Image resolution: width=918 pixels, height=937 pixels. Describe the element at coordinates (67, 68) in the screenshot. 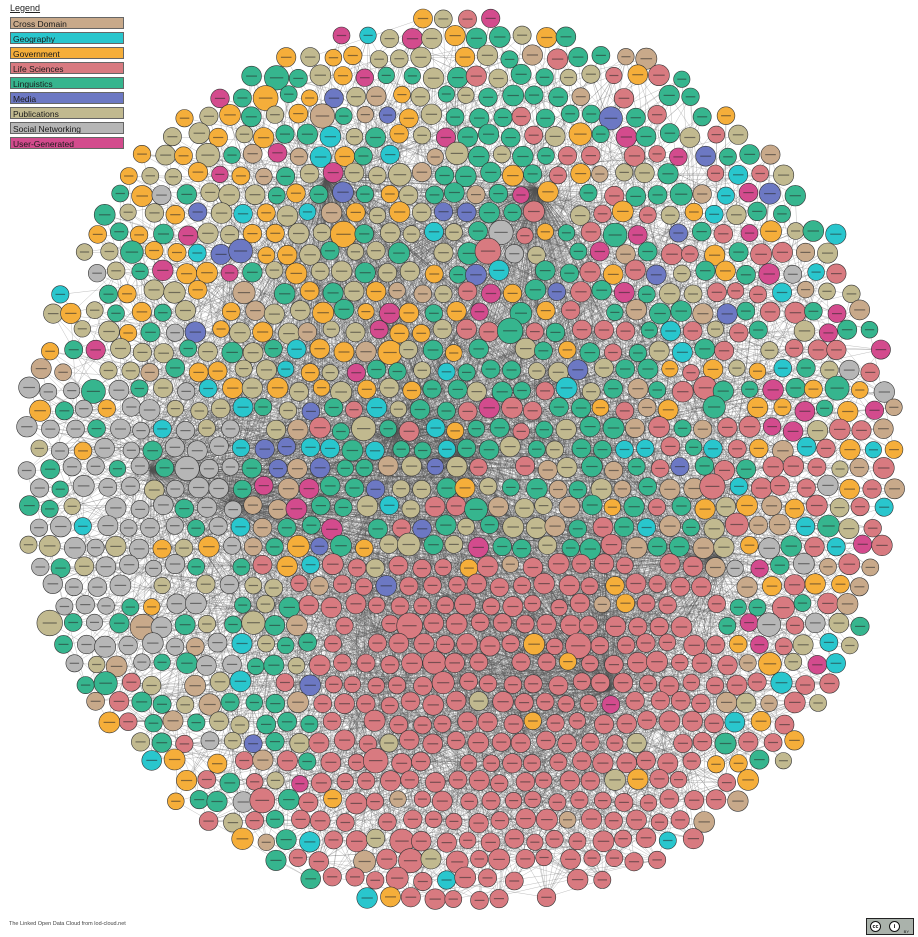

I see `legend-item-life-sciences: Life Sciences` at that location.